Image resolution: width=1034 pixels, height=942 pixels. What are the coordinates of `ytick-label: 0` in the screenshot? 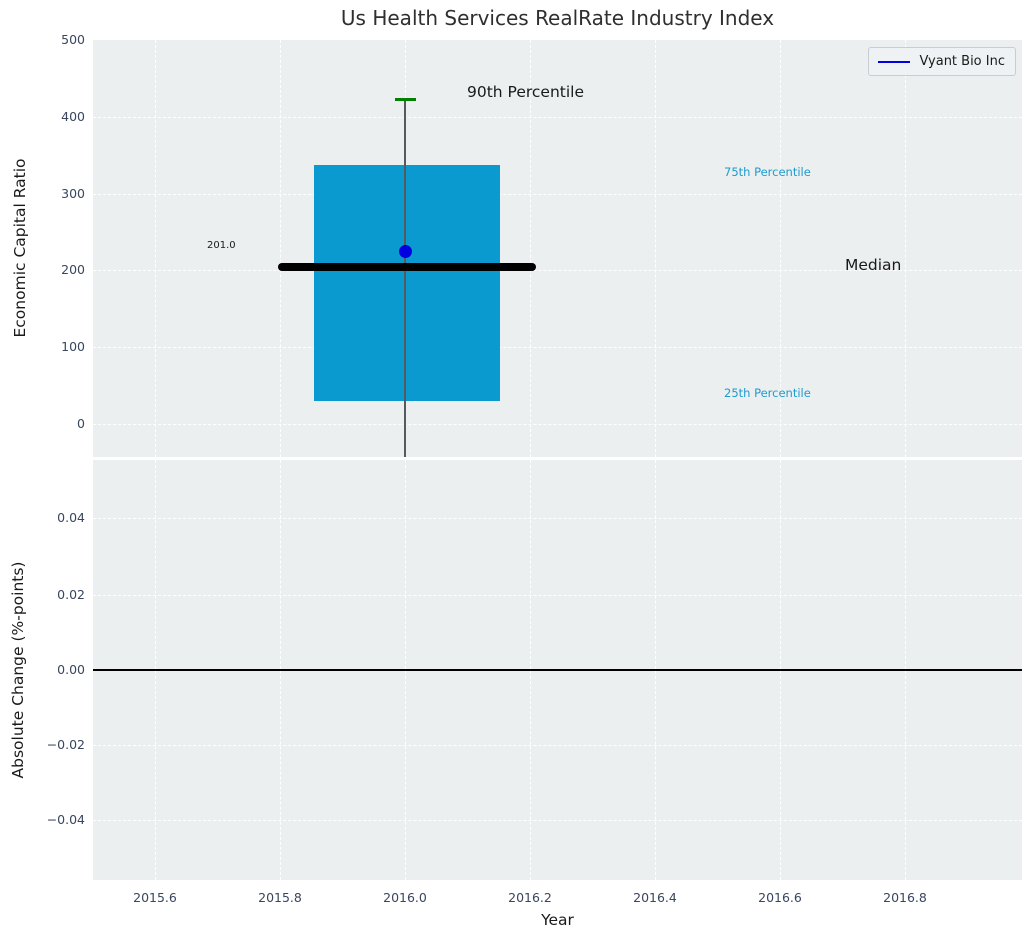 It's located at (81, 423).